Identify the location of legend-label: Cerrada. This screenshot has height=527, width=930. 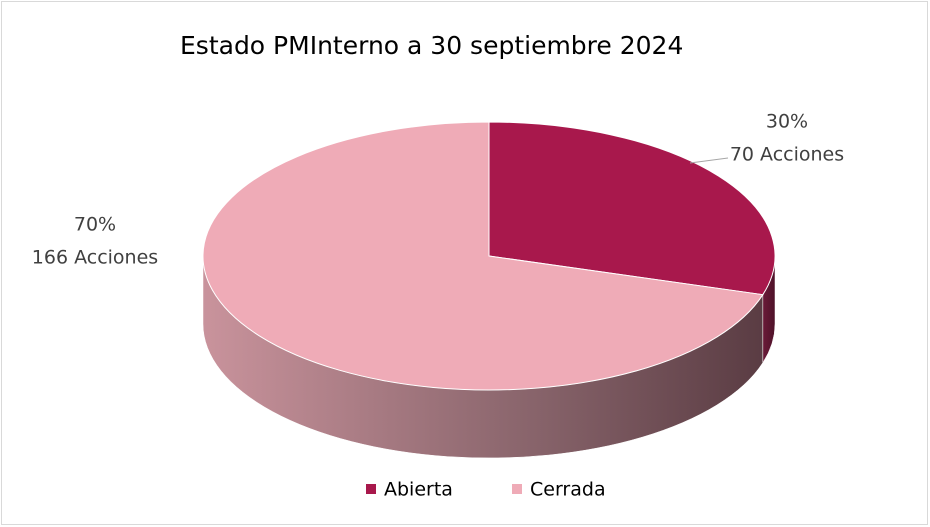
(568, 490).